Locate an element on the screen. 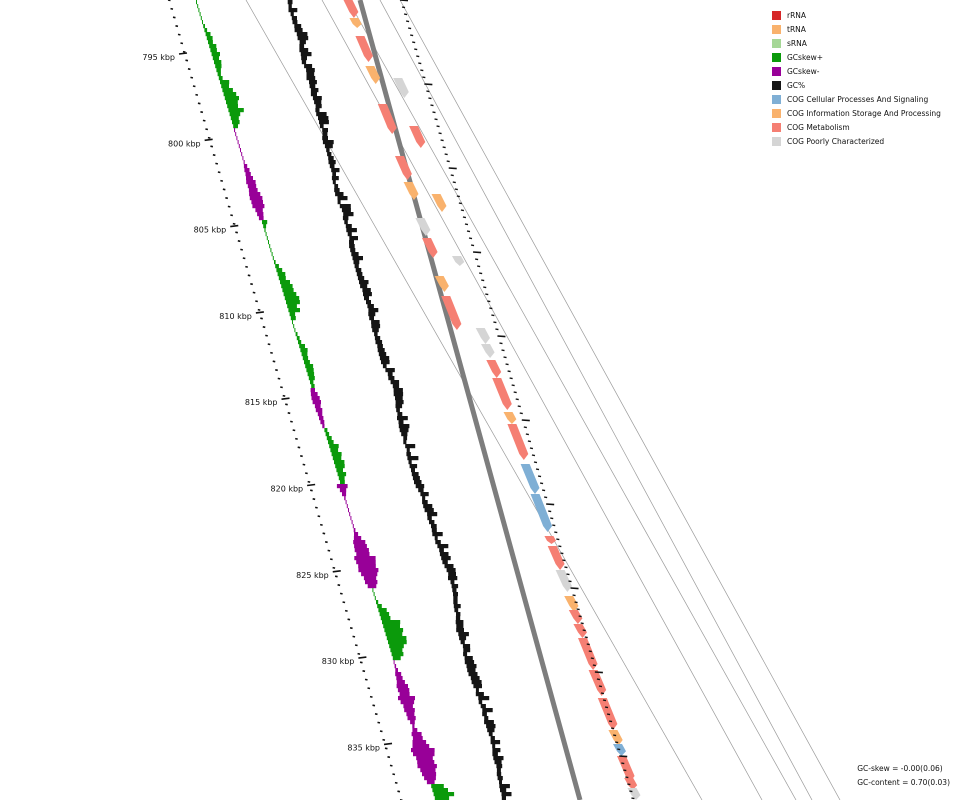  srna-swatch is located at coordinates (776, 43).